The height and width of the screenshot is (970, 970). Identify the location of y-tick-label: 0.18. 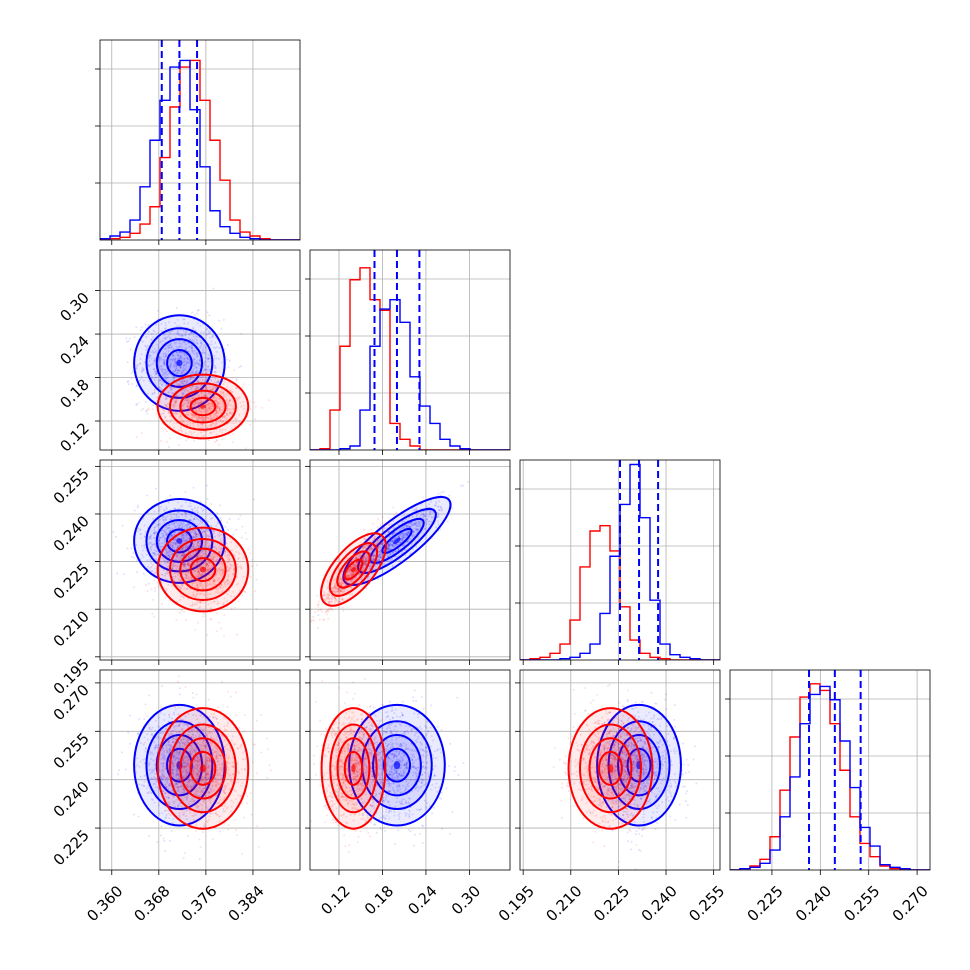
(74, 394).